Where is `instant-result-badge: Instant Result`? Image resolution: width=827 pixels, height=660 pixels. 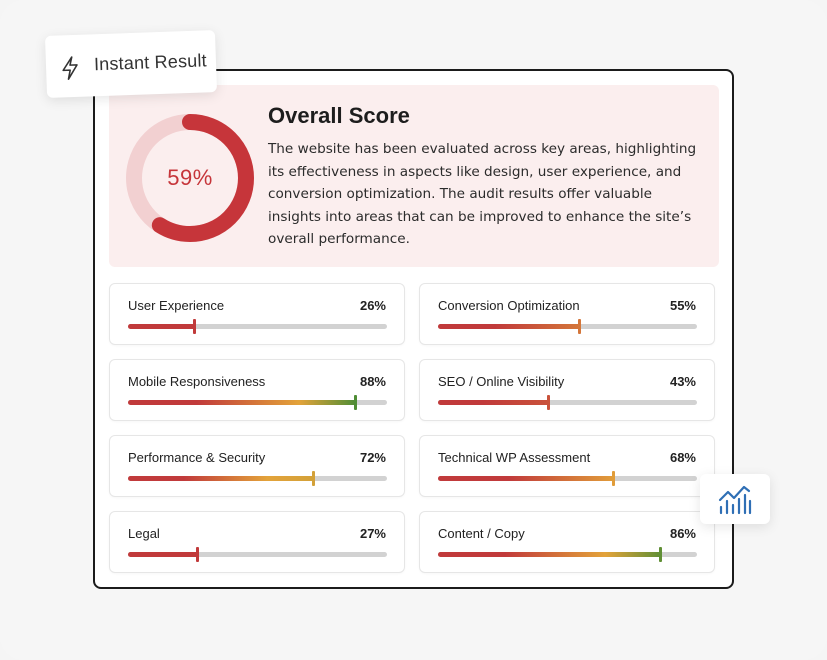
instant-result-badge: Instant Result is located at coordinates (131, 64).